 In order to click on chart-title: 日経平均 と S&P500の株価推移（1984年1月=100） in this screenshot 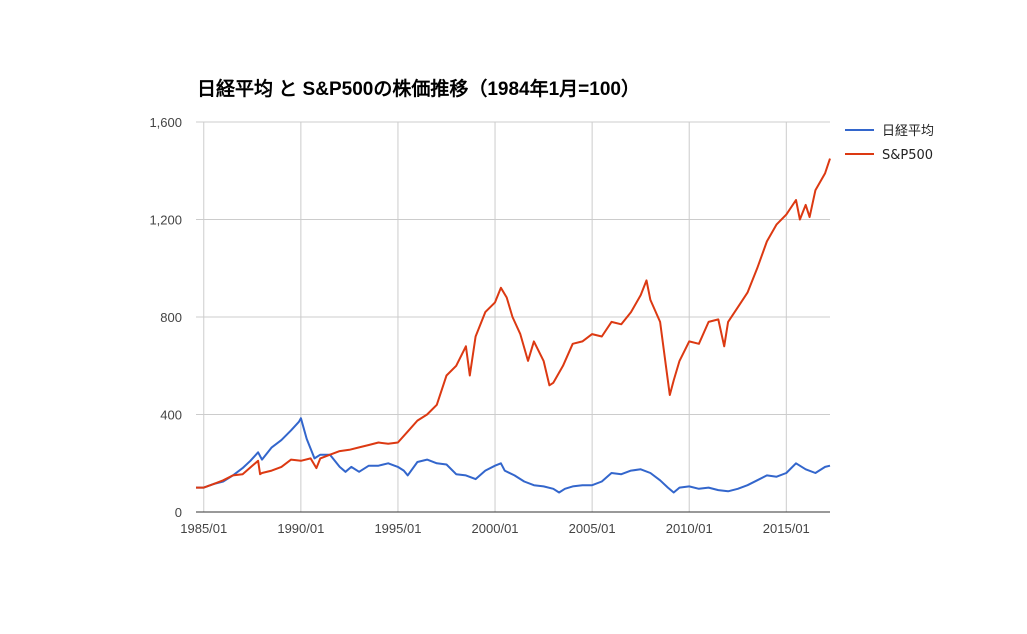, I will do `click(418, 89)`.